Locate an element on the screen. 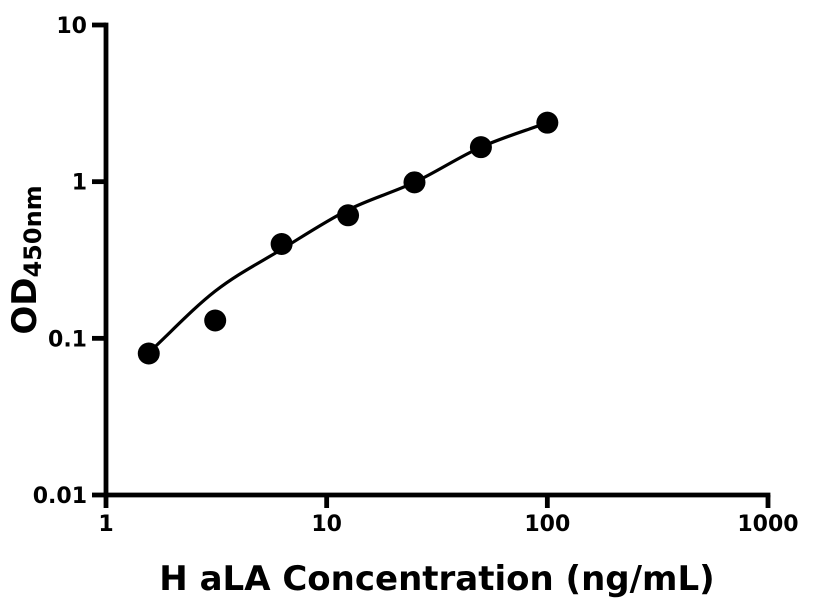  y-axis-title-subscript: 450nm is located at coordinates (33, 231).